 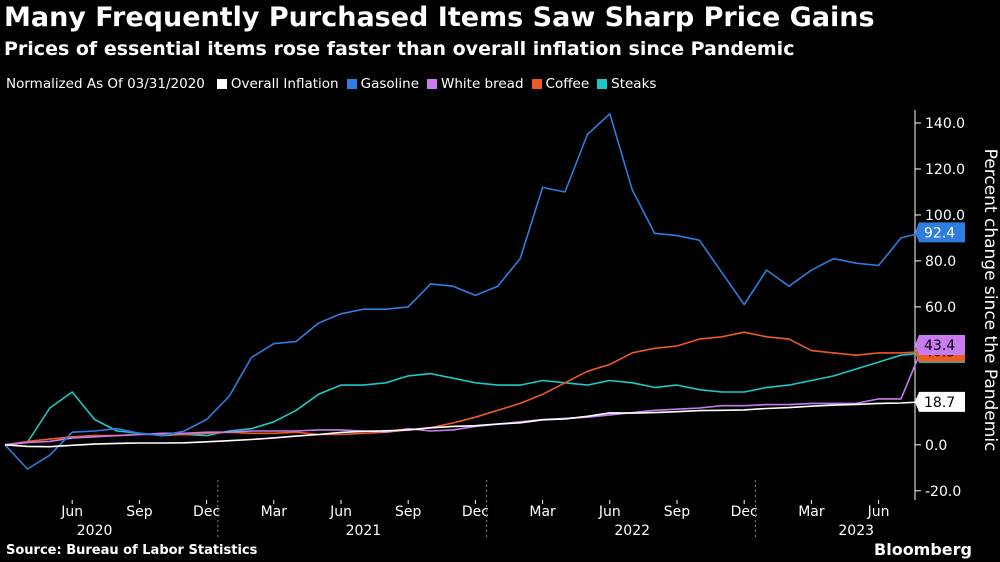 What do you see at coordinates (364, 531) in the screenshot?
I see `x-year-label: 2021` at bounding box center [364, 531].